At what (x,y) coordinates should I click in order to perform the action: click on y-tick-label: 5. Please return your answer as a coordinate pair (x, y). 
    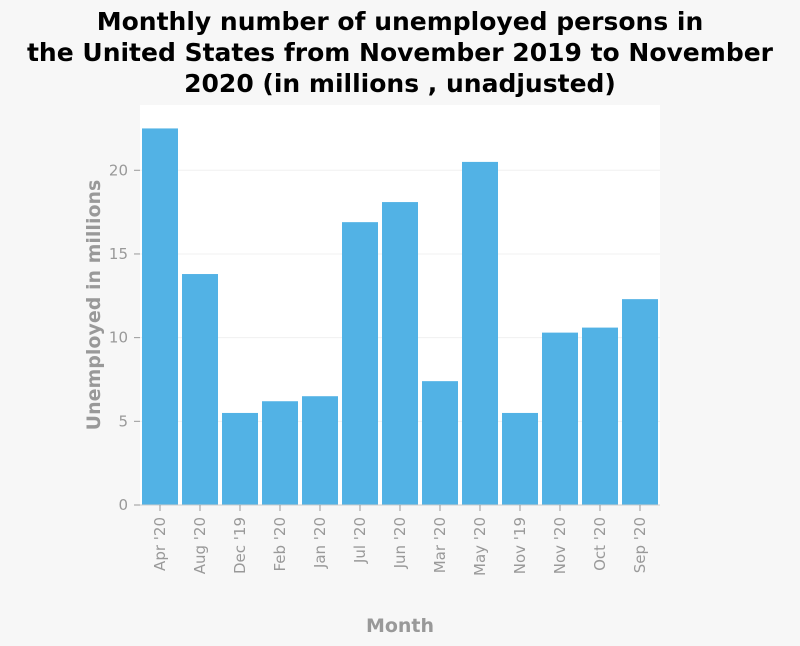
    Looking at the image, I should click on (123, 421).